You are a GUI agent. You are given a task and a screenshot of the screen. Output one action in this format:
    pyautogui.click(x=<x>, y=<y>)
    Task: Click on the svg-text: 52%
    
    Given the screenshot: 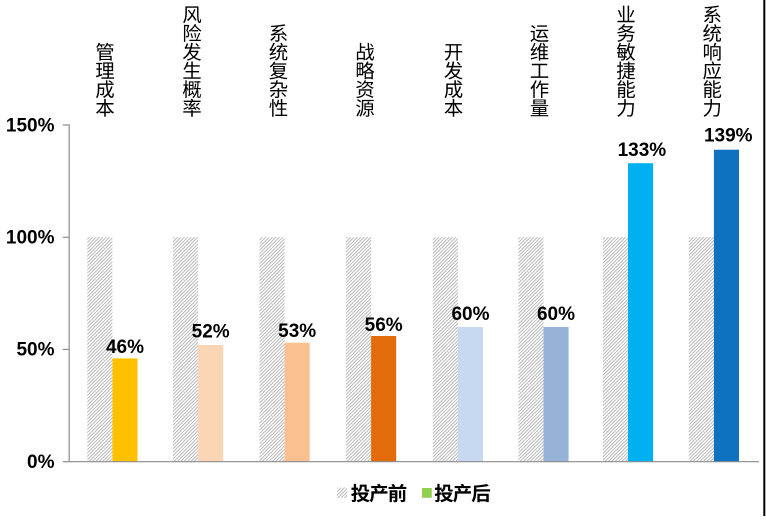 What is the action you would take?
    pyautogui.click(x=211, y=331)
    